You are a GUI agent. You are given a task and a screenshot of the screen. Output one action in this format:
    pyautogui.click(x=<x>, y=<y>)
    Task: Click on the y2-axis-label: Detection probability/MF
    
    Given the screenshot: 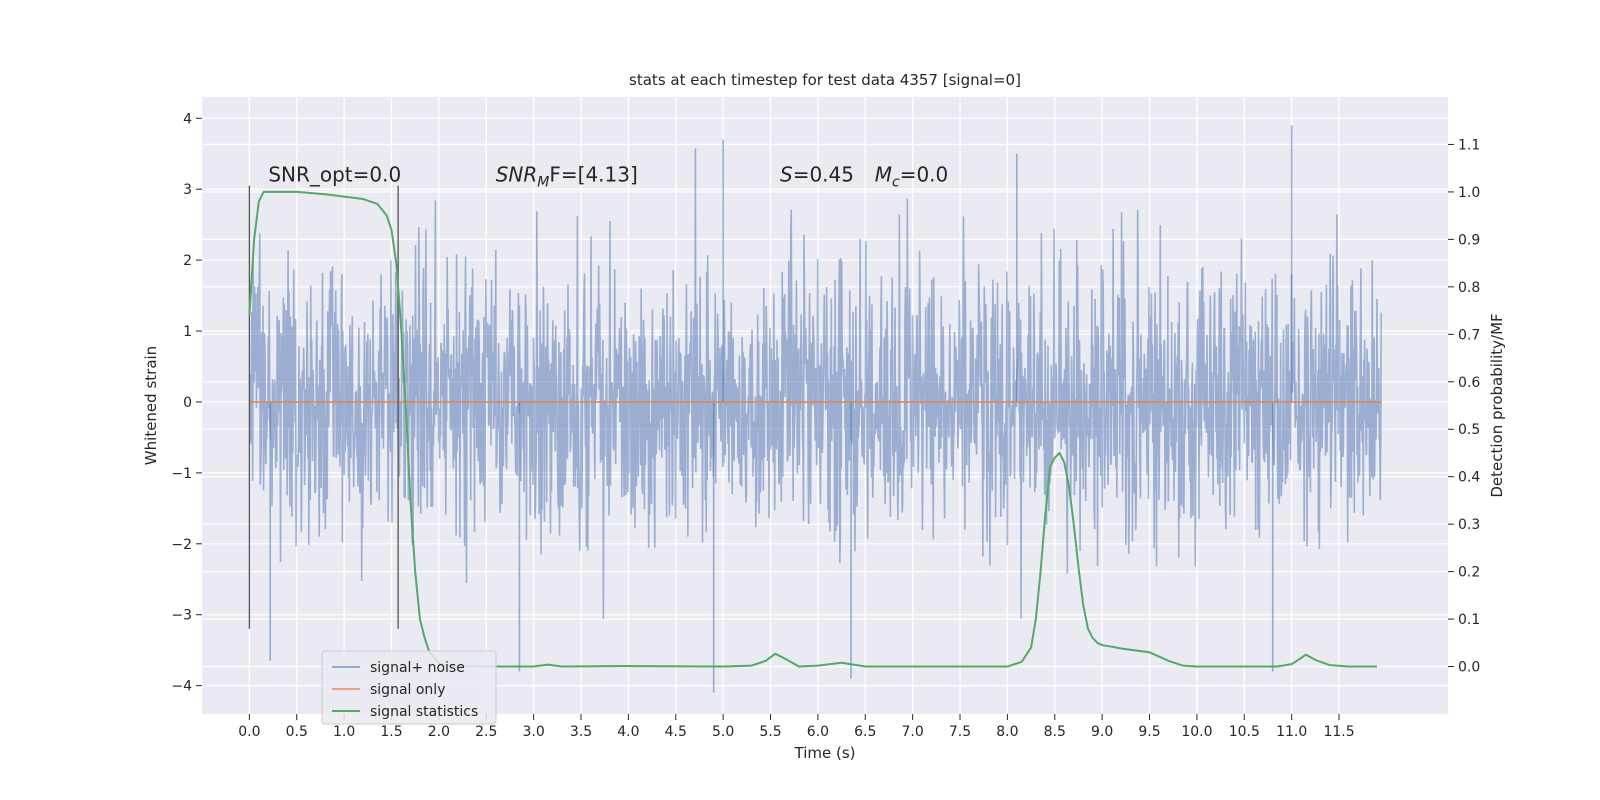 What is the action you would take?
    pyautogui.click(x=1497, y=405)
    